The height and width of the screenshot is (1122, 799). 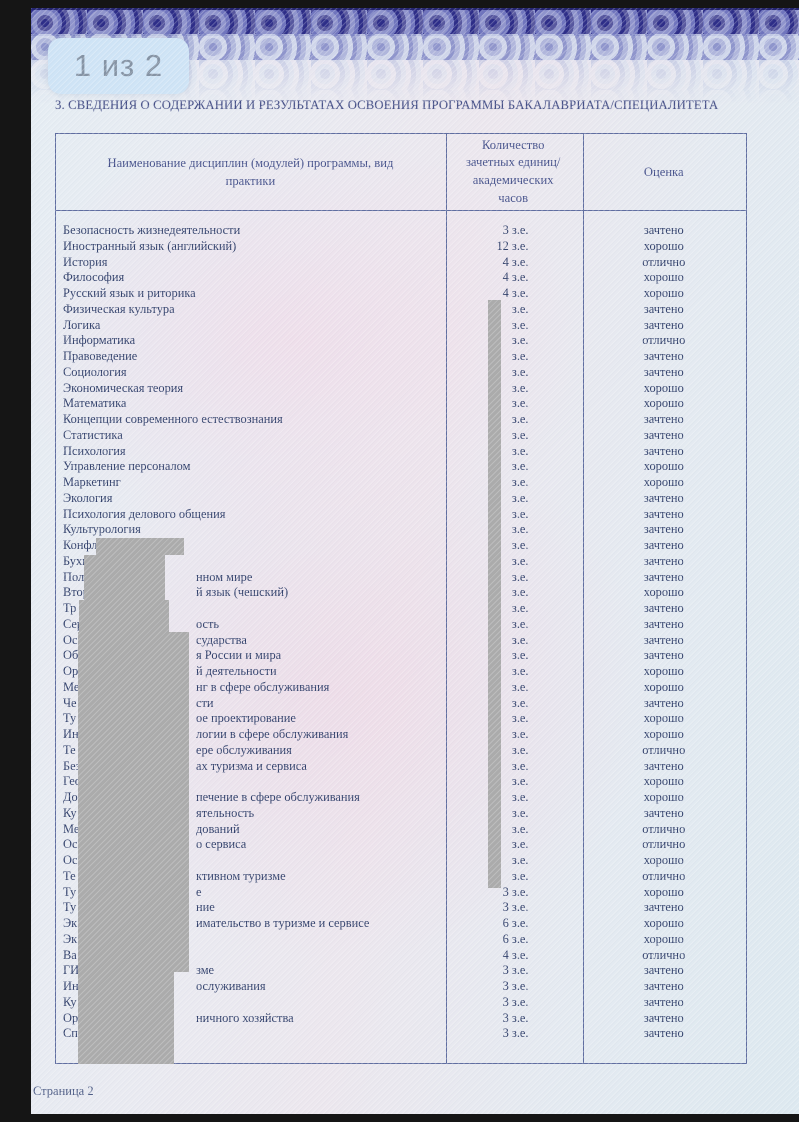 What do you see at coordinates (173, 419) in the screenshot?
I see `course-name-cell: Концепции современного естествознания` at bounding box center [173, 419].